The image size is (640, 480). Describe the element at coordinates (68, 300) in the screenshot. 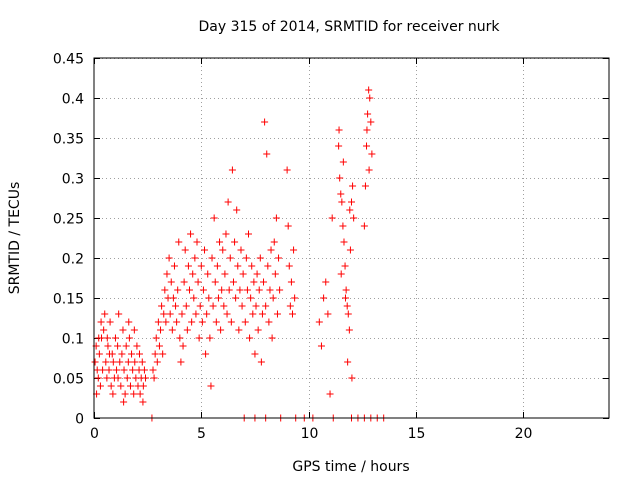

I see `y-tick-label: 0.15` at that location.